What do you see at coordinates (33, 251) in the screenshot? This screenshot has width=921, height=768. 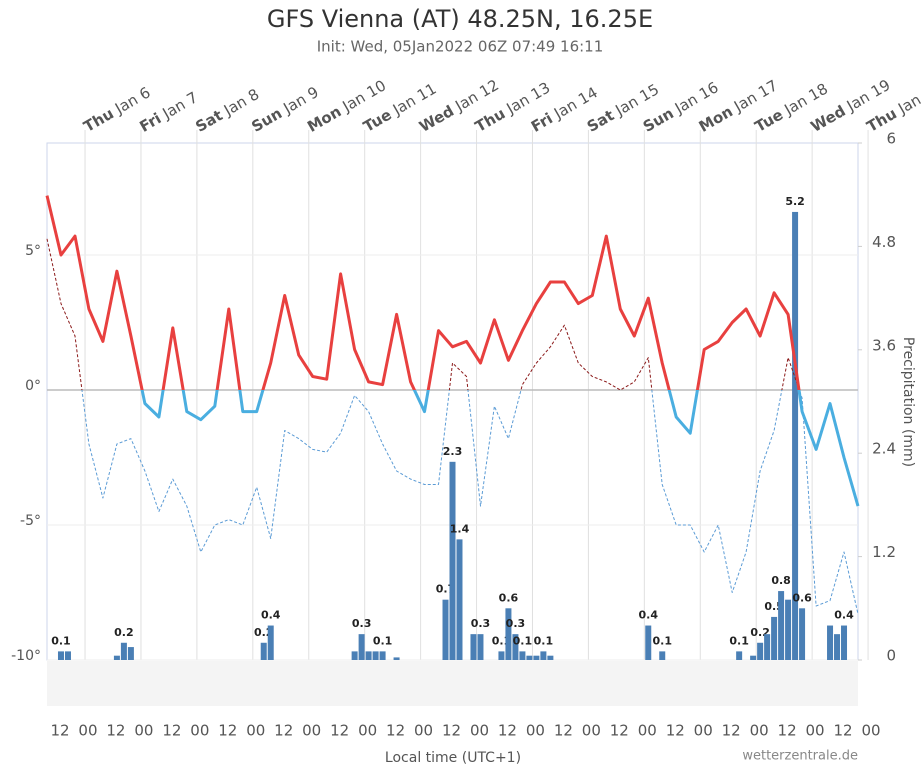 I see `y-tick-label: 5°` at bounding box center [33, 251].